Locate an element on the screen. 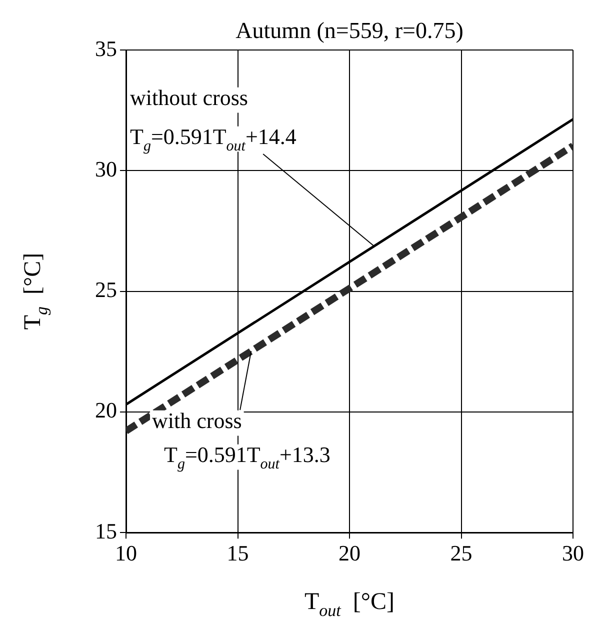  x-tick-label: 30 is located at coordinates (573, 553).